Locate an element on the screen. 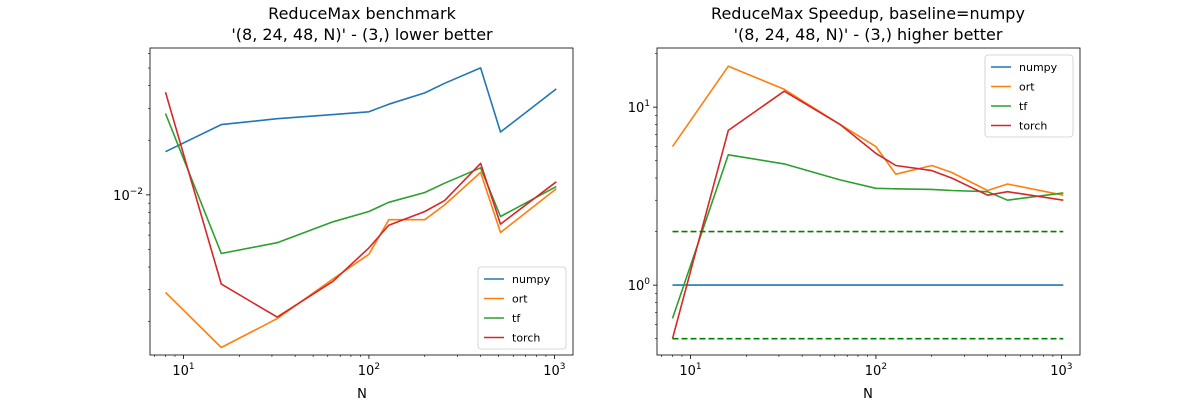  y-tick-label: 10⁻² is located at coordinates (128, 195).